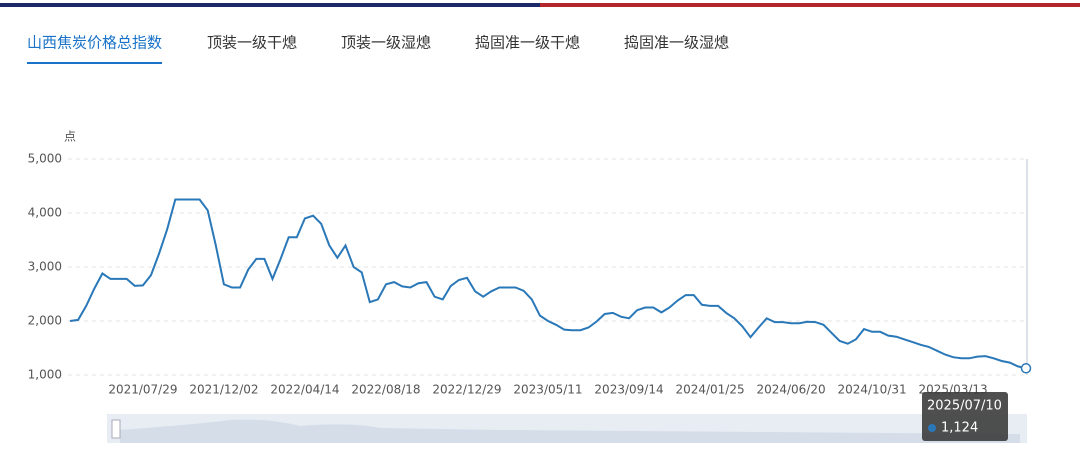  What do you see at coordinates (45, 267) in the screenshot?
I see `y-tick-label: 3,000` at bounding box center [45, 267].